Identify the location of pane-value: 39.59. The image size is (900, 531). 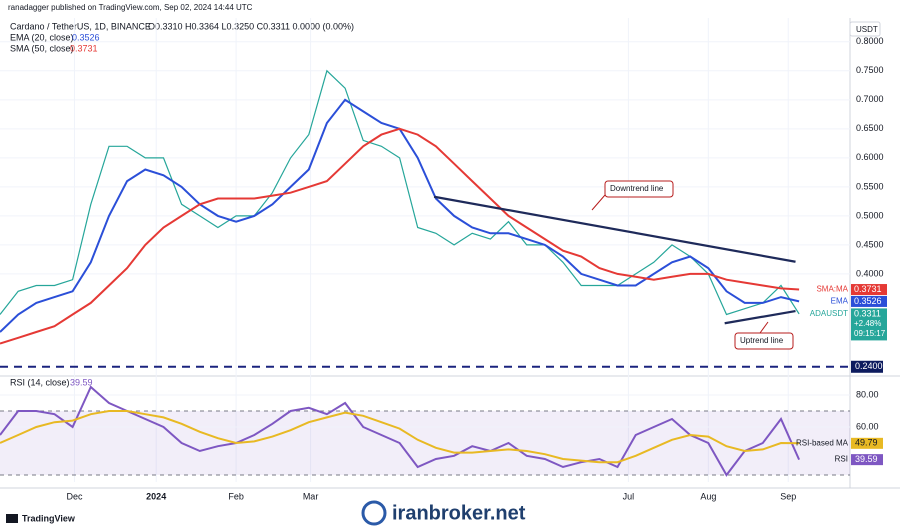
(81, 382).